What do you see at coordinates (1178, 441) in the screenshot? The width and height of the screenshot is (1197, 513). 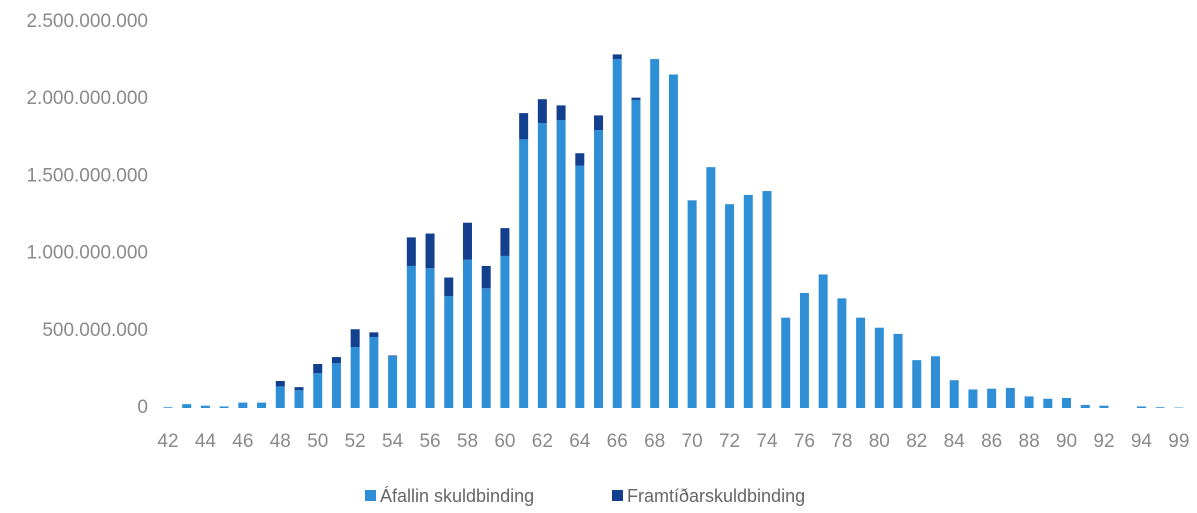 I see `x-tick-label: 99` at bounding box center [1178, 441].